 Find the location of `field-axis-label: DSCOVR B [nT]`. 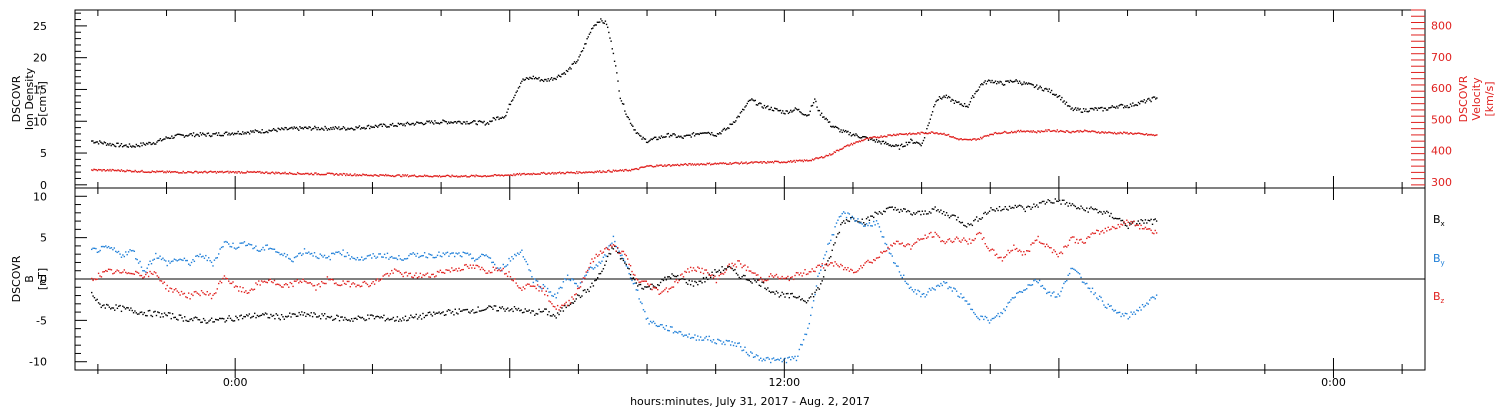

field-axis-label: DSCOVR B [nT] is located at coordinates (29, 278).